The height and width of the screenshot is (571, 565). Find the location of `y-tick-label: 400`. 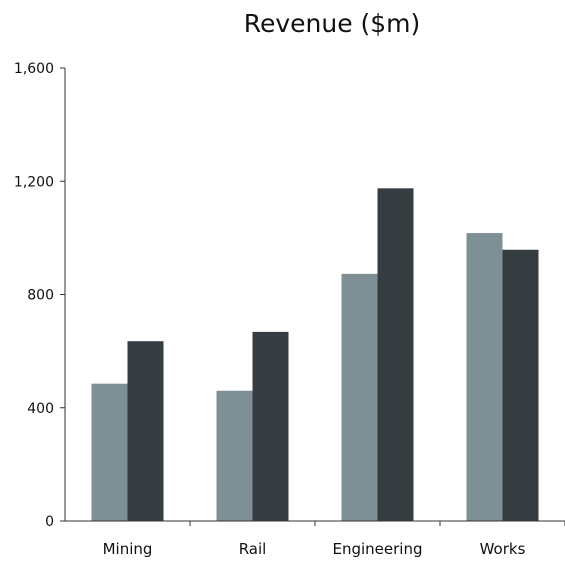

y-tick-label: 400 is located at coordinates (40, 409).